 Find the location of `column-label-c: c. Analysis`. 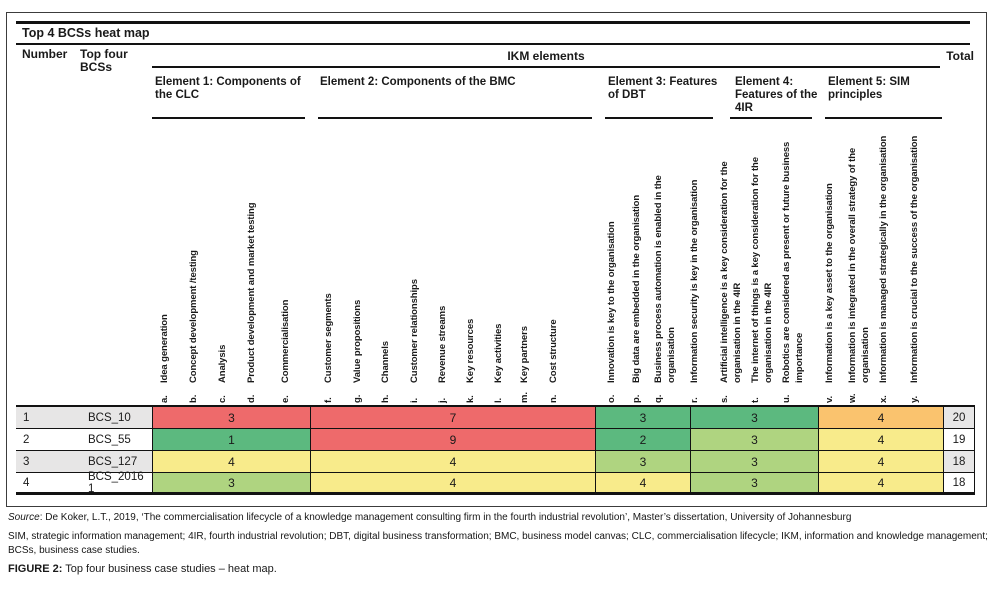

column-label-c: c. Analysis is located at coordinates (223, 263).